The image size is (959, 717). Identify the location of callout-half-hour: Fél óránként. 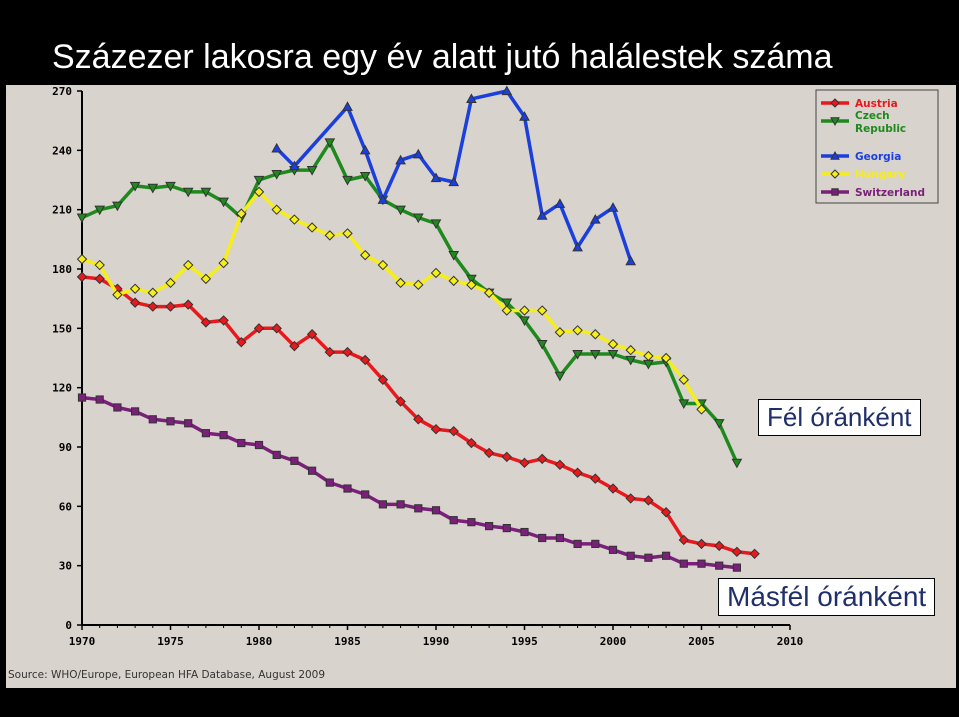
(839, 417).